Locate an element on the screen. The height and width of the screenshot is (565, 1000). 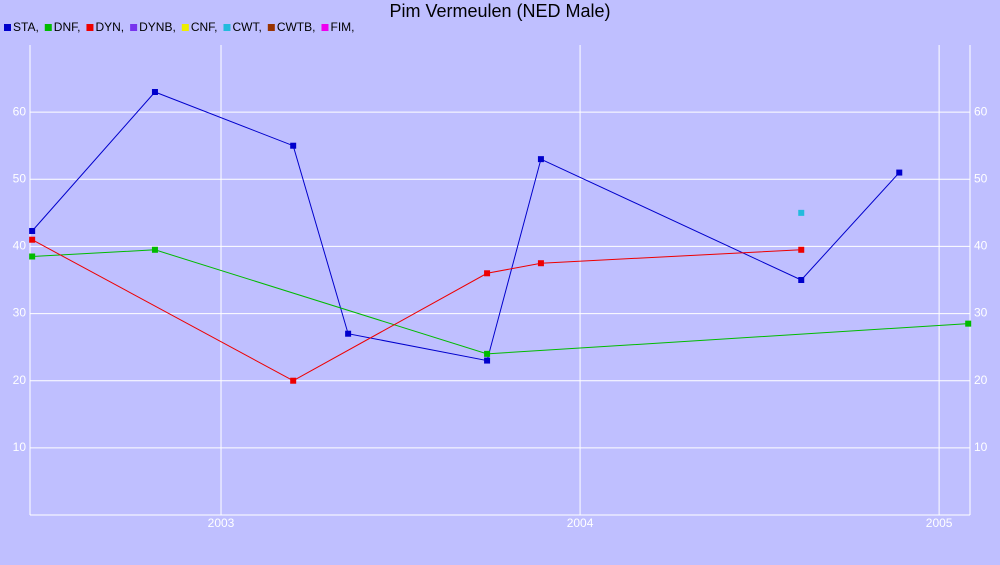
x-tick-label: 2005 is located at coordinates (939, 523).